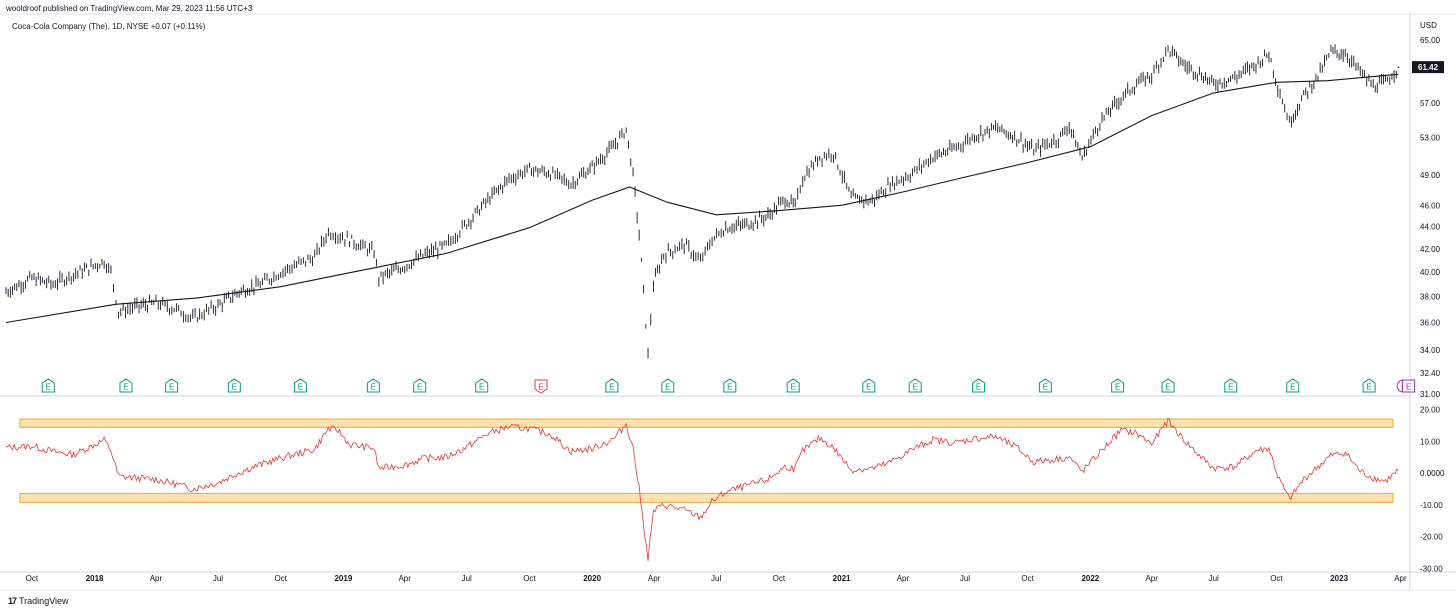 The image size is (1456, 613). What do you see at coordinates (44, 601) in the screenshot?
I see `tradingview-brand: TradingView` at bounding box center [44, 601].